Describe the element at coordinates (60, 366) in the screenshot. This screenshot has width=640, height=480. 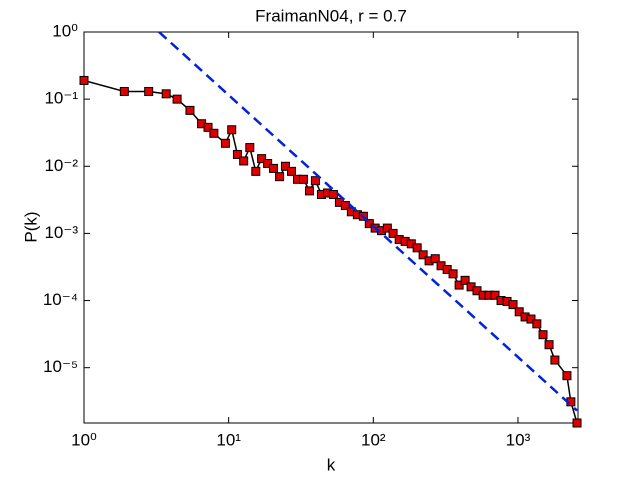
I see `y-tick-label: 10⁻⁵` at that location.